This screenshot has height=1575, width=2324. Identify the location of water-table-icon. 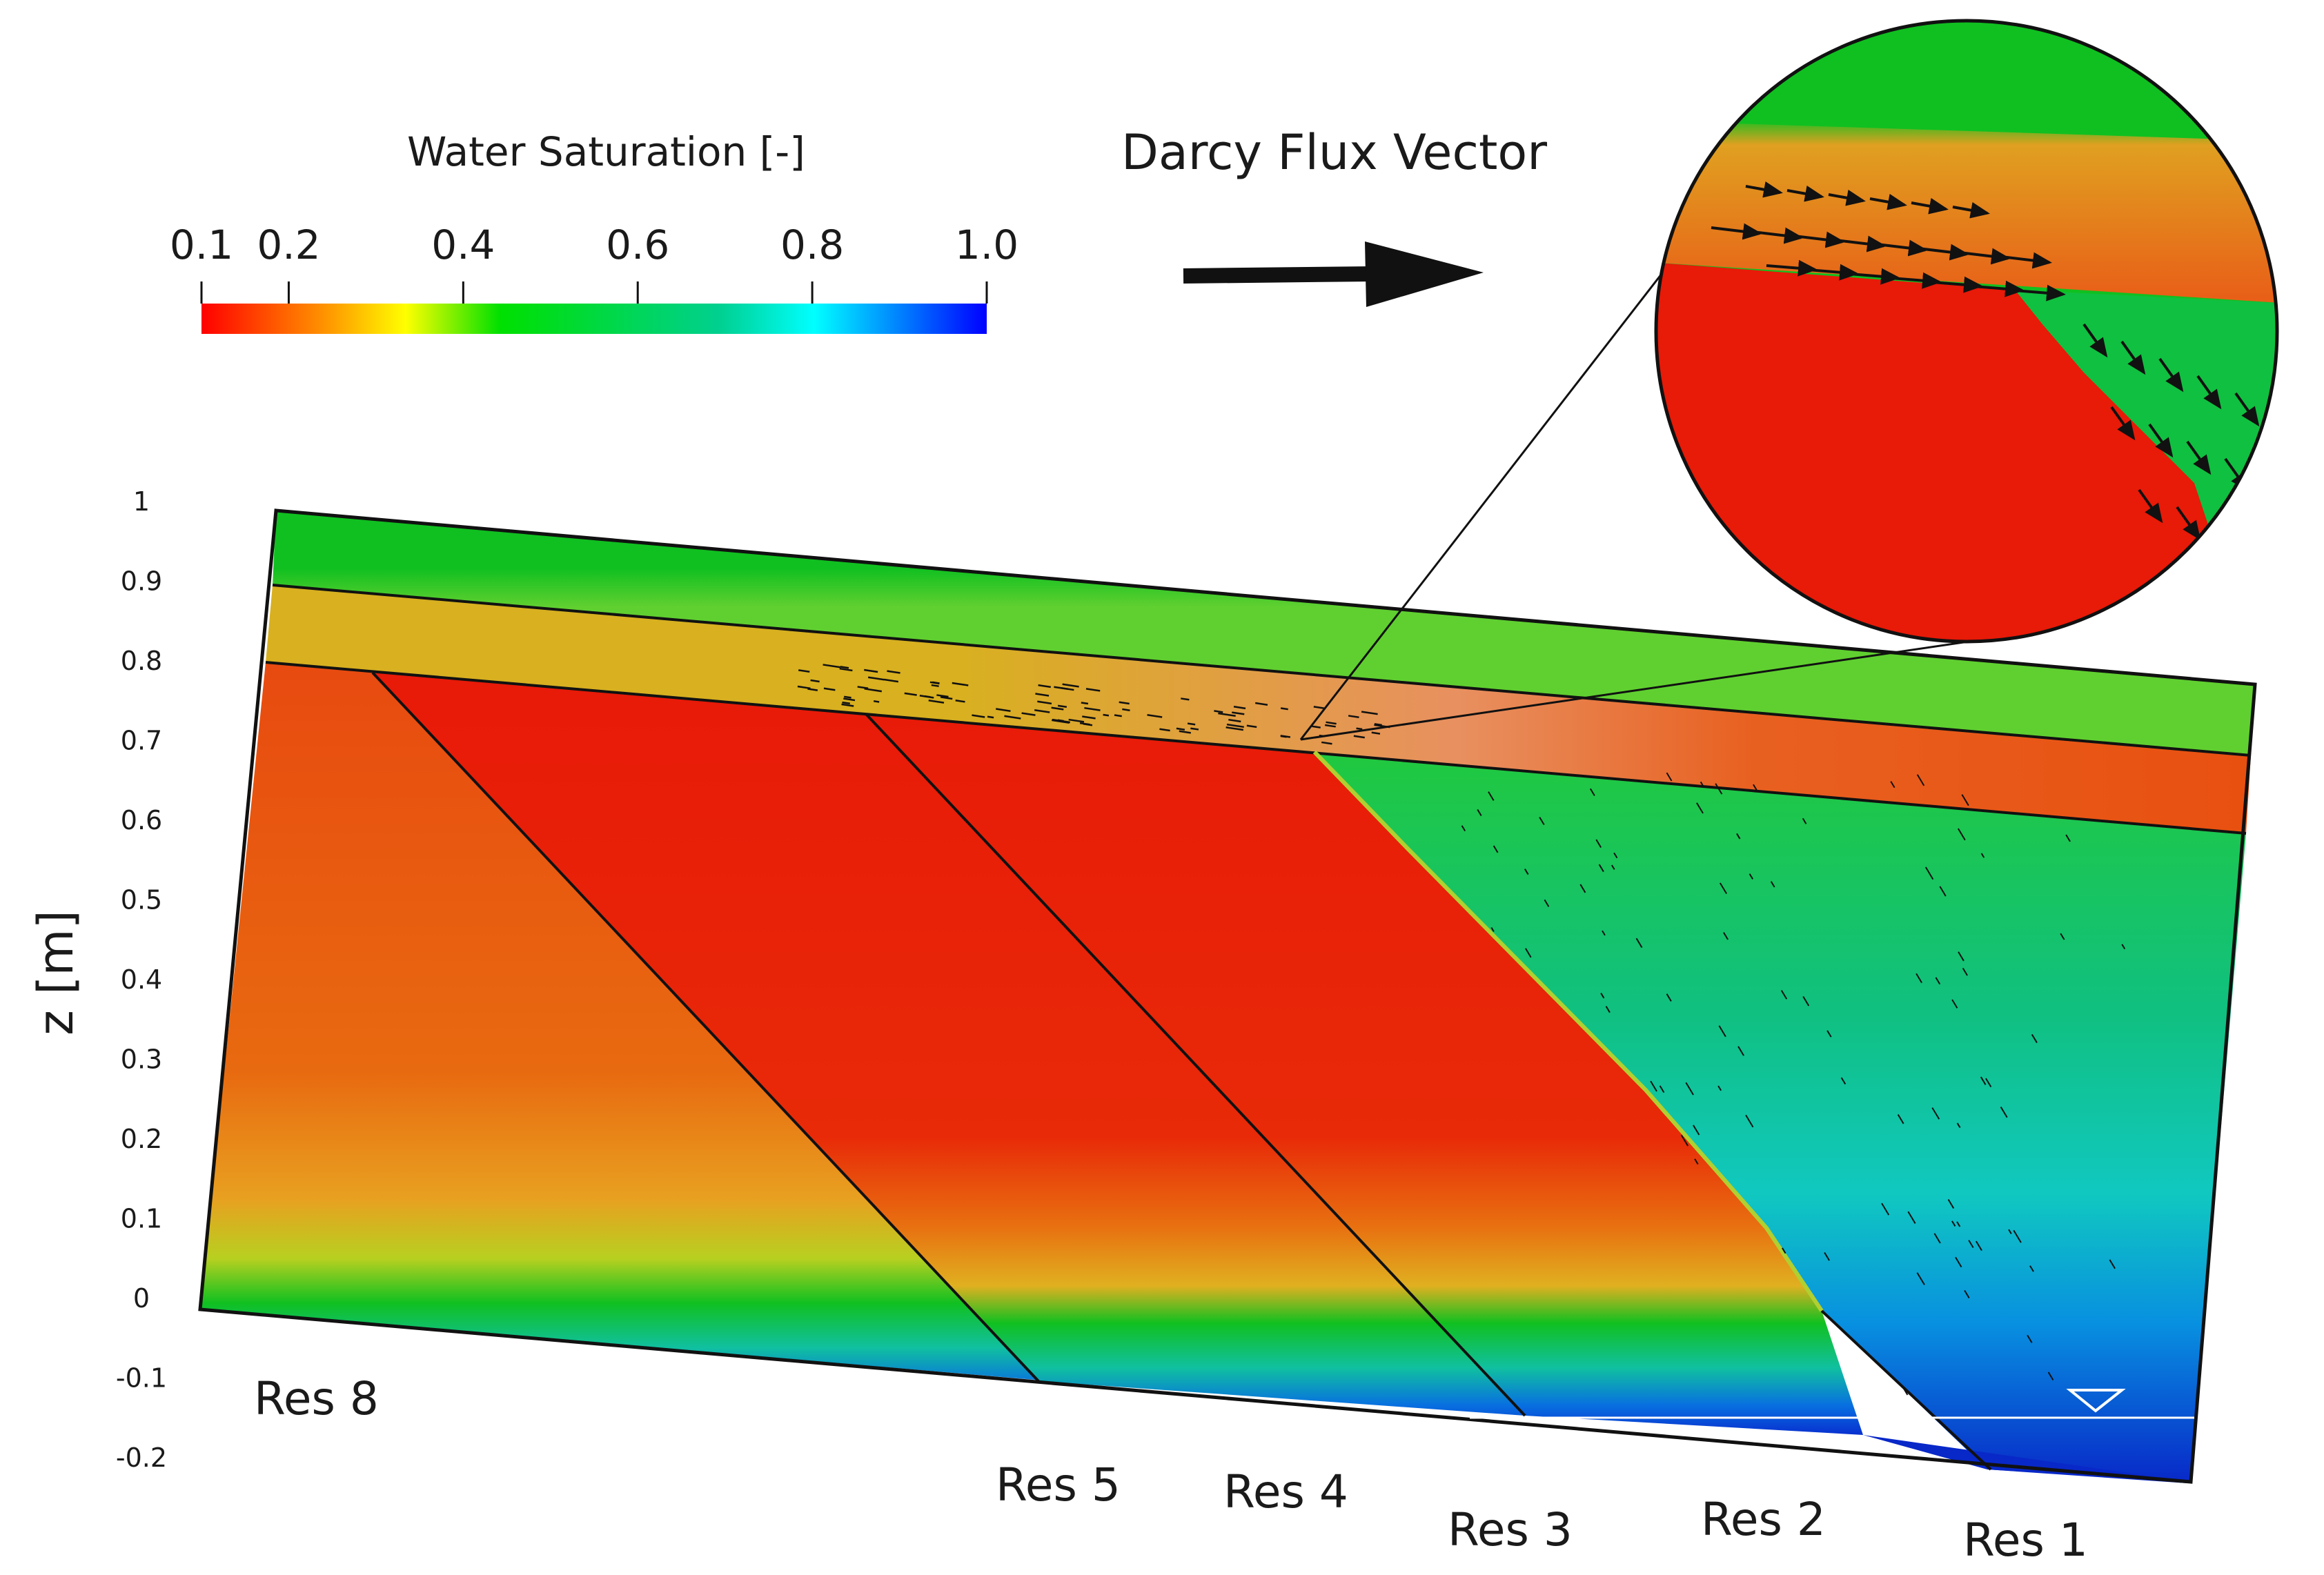
(2096, 1401).